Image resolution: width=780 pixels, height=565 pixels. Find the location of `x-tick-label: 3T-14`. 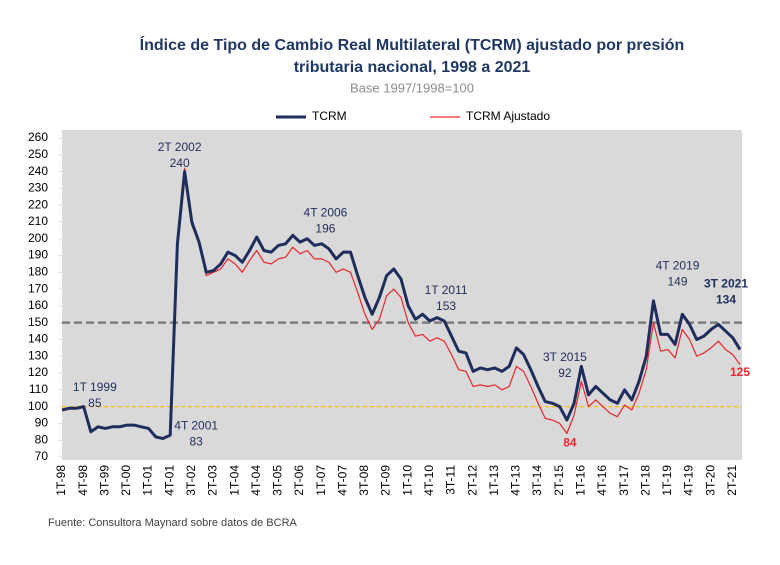

x-tick-label: 3T-14 is located at coordinates (537, 480).